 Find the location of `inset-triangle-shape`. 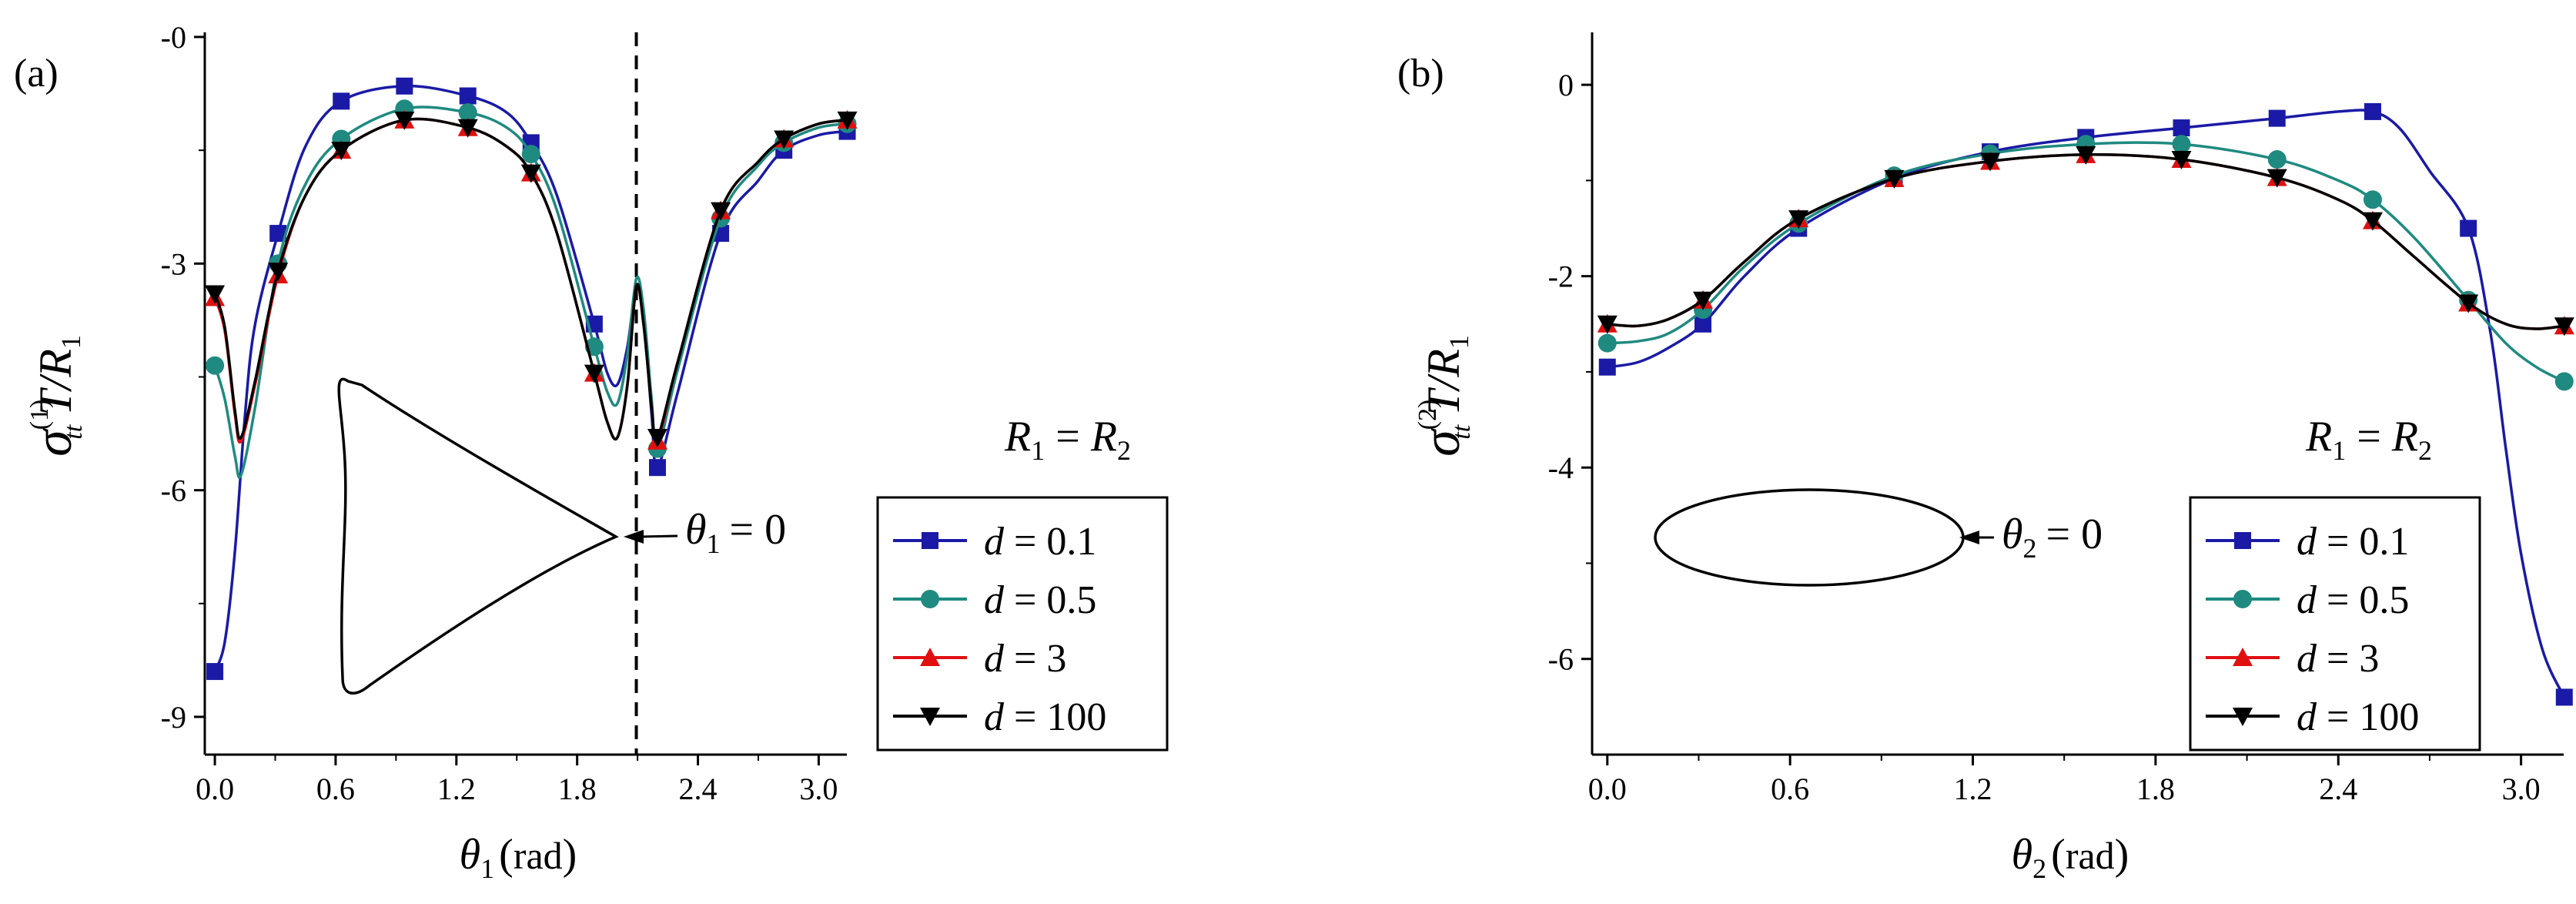

inset-triangle-shape is located at coordinates (478, 536).